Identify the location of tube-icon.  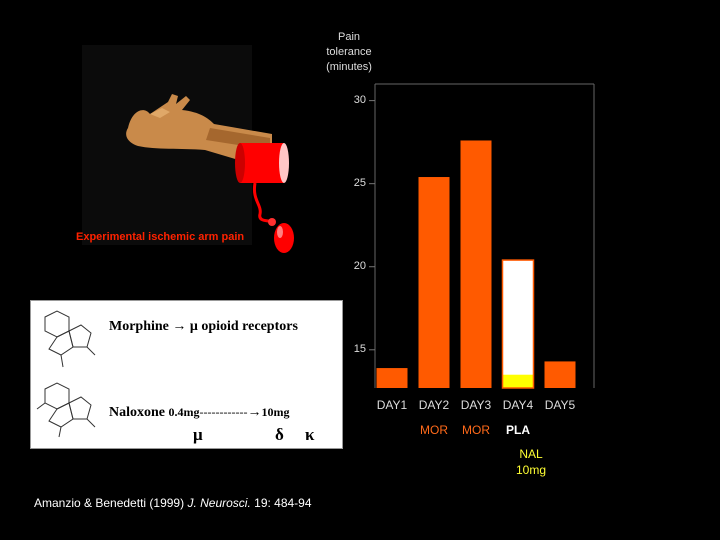
(262, 203).